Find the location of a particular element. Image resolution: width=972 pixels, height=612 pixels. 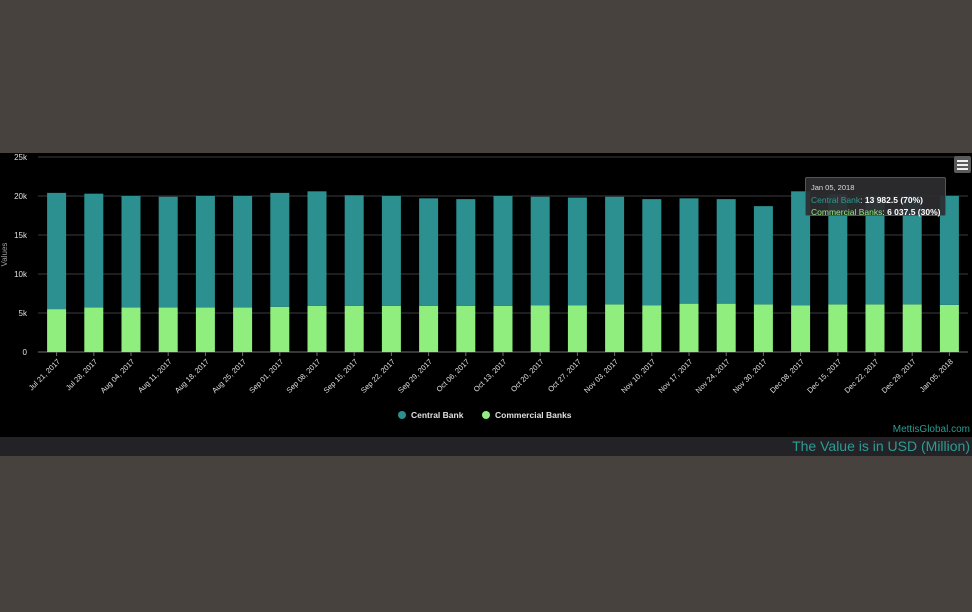

chart-menu-button is located at coordinates (962, 164).